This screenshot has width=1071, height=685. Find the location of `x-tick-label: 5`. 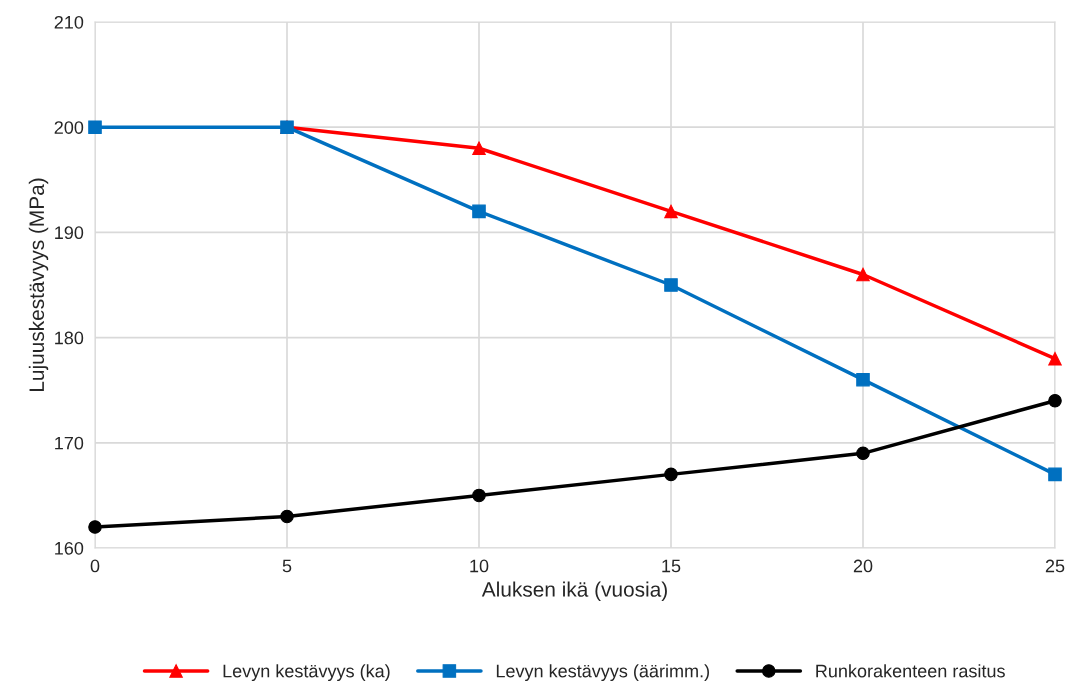

x-tick-label: 5 is located at coordinates (287, 566).